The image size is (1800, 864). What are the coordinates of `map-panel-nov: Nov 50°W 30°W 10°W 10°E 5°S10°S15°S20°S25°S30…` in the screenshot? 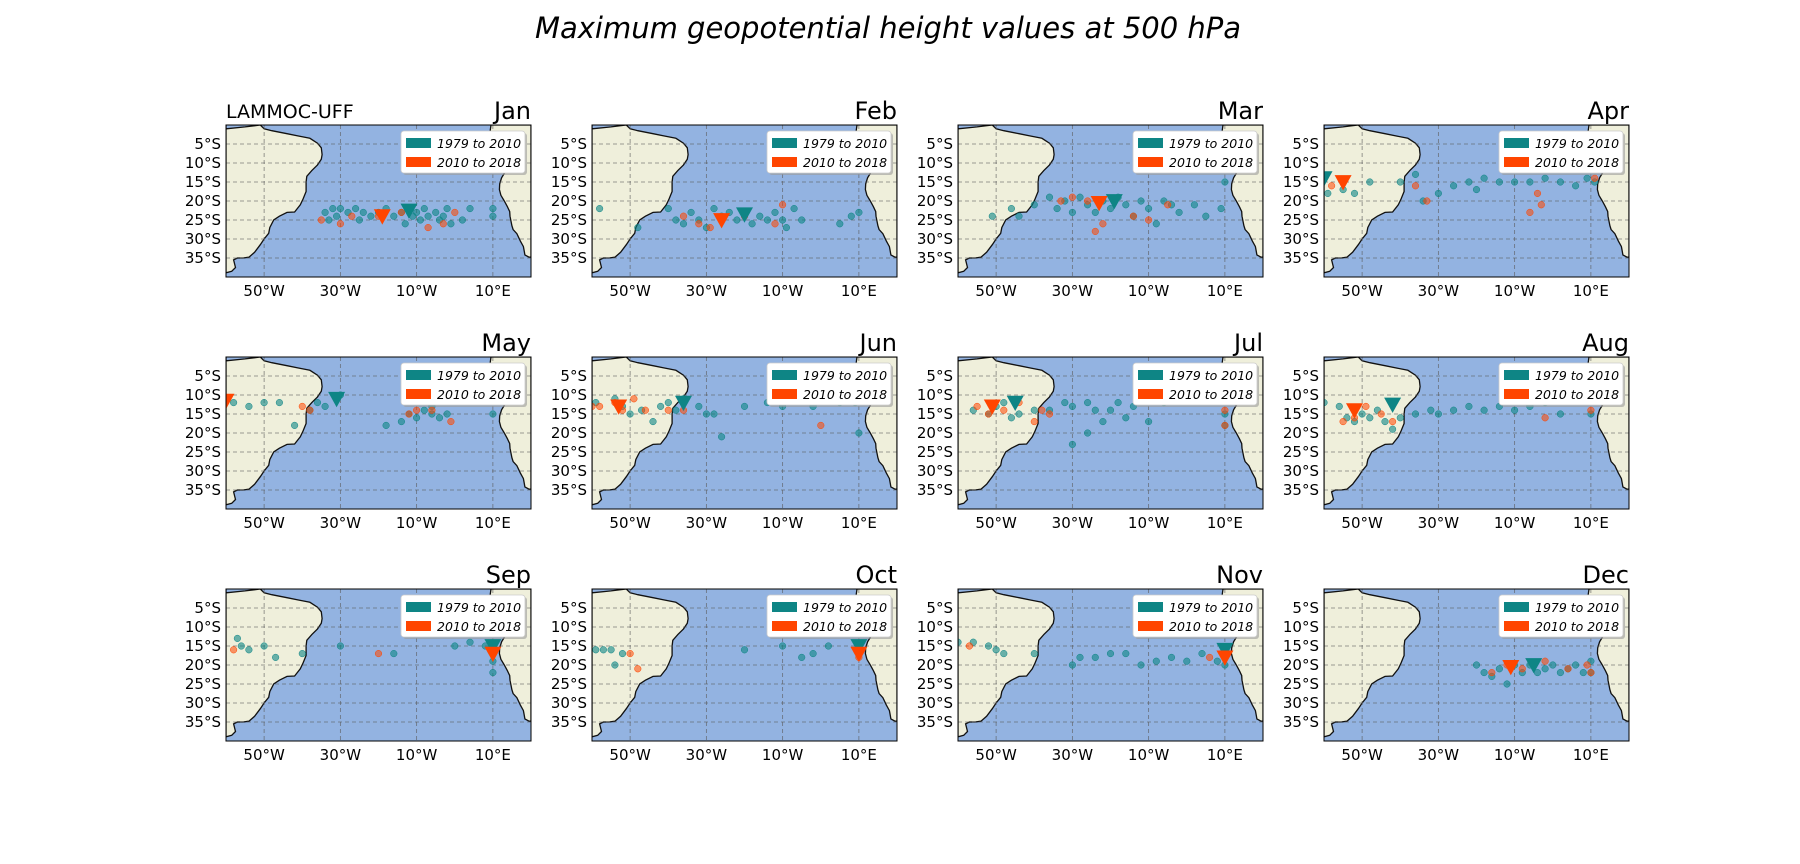 It's located at (1090, 662).